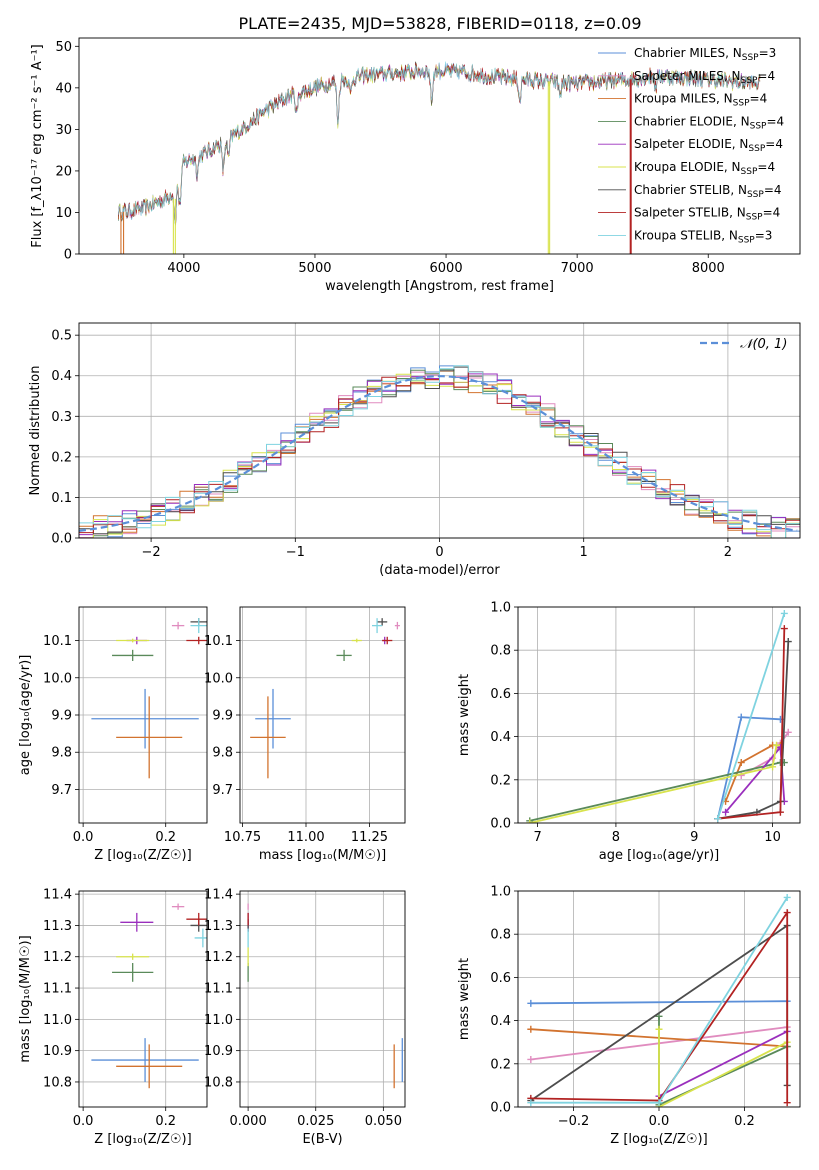 The image size is (819, 1170). Describe the element at coordinates (439, 157) in the screenshot. I see `plot-area-spectrum` at that location.